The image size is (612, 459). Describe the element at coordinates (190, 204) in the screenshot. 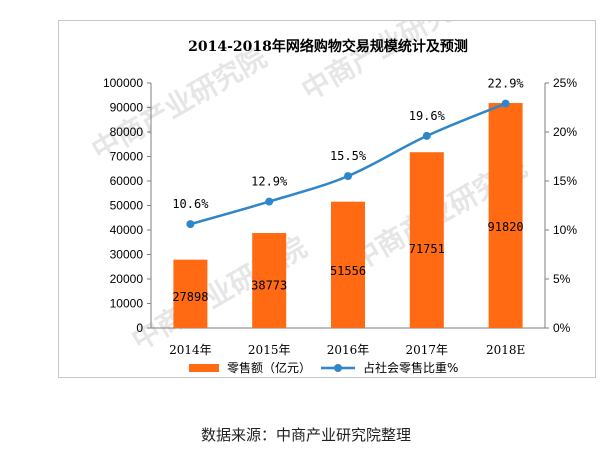

I see `line-data-label: 10.6%` at that location.